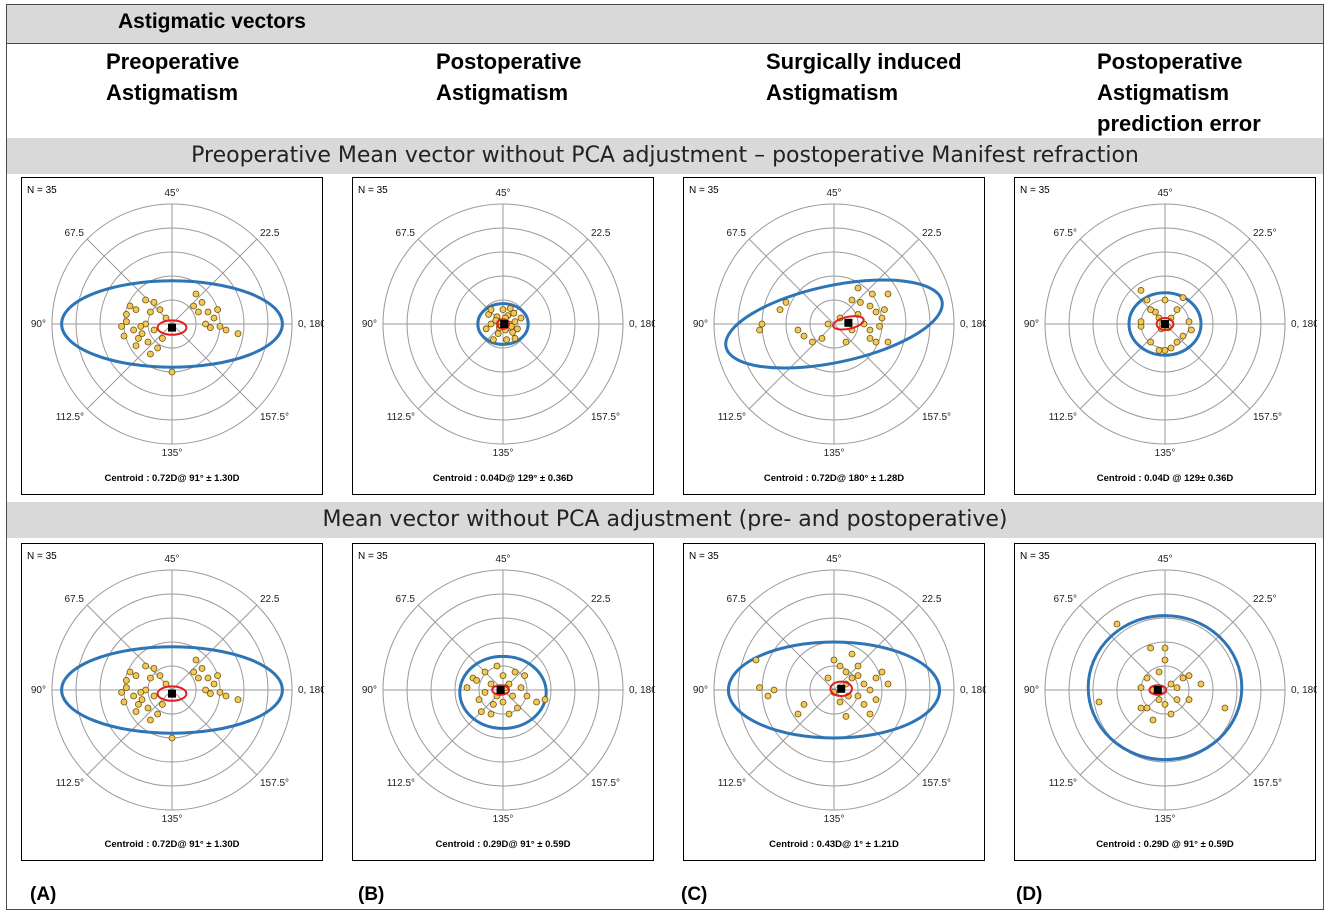 The width and height of the screenshot is (1330, 912). Describe the element at coordinates (173, 77) in the screenshot. I see `column-header-preoperative: Preoperative Astigmatism` at that location.